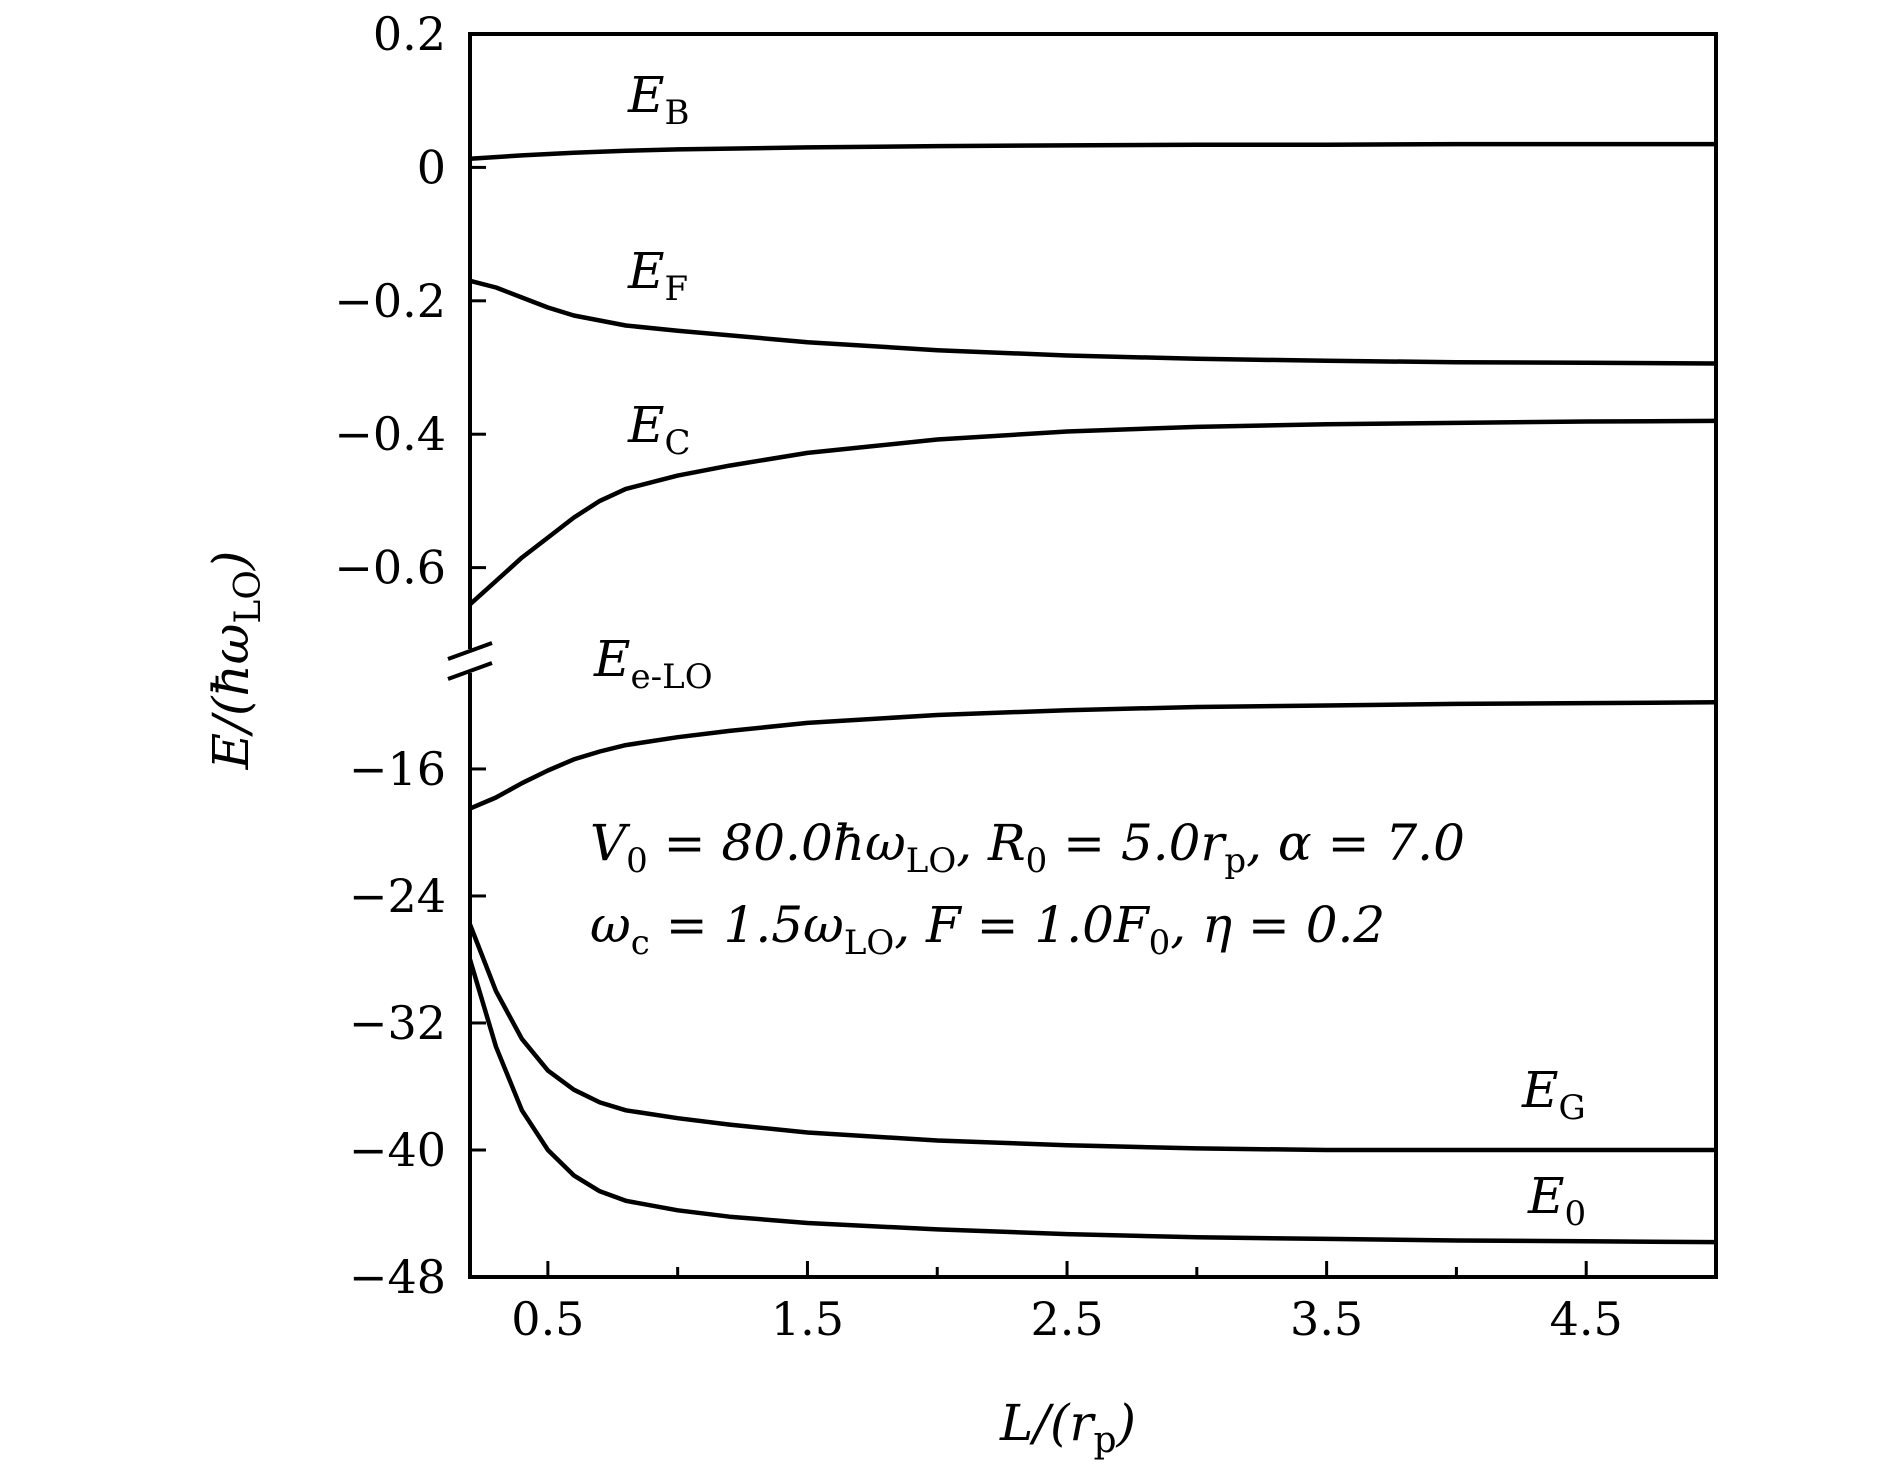  Describe the element at coordinates (658, 99) in the screenshot. I see `series-label-B: EB` at that location.